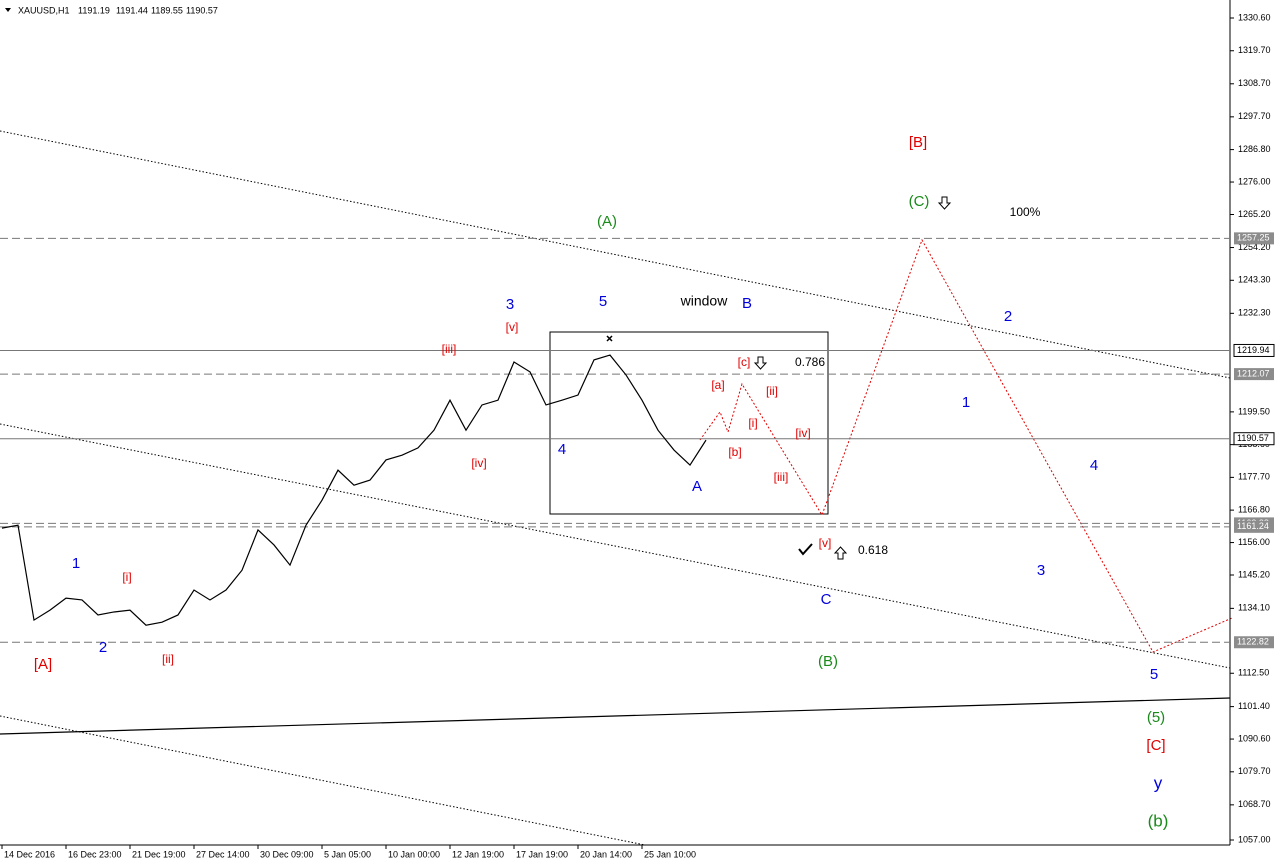 The width and height of the screenshot is (1276, 866). I want to click on y-tick-label: 1079.70, so click(1254, 771).